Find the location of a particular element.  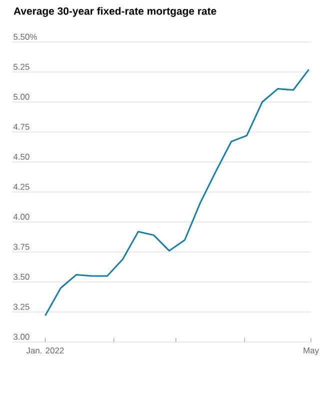

y-tick-label: 3.50 is located at coordinates (22, 277).